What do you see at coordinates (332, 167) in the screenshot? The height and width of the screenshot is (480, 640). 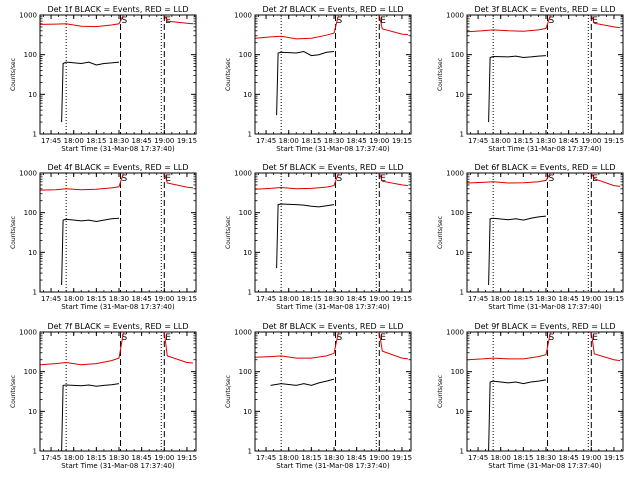 I see `panel-title: Det 5f BLACK = Events, RED = LLD` at bounding box center [332, 167].